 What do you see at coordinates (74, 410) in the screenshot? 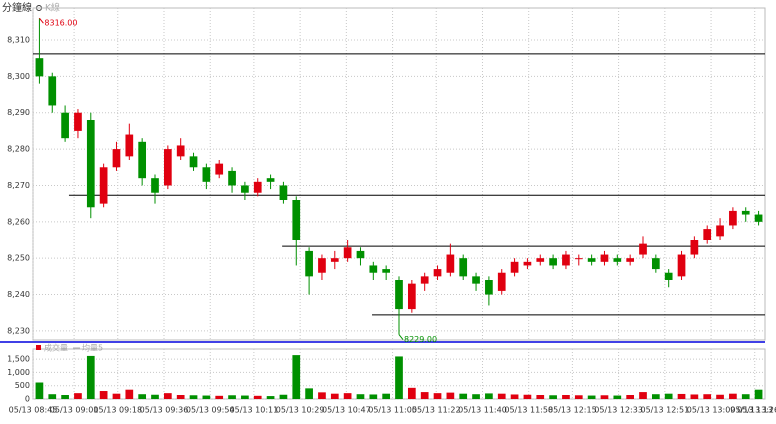
I see `x-tick-label: 05/13 09:01` at bounding box center [74, 410].